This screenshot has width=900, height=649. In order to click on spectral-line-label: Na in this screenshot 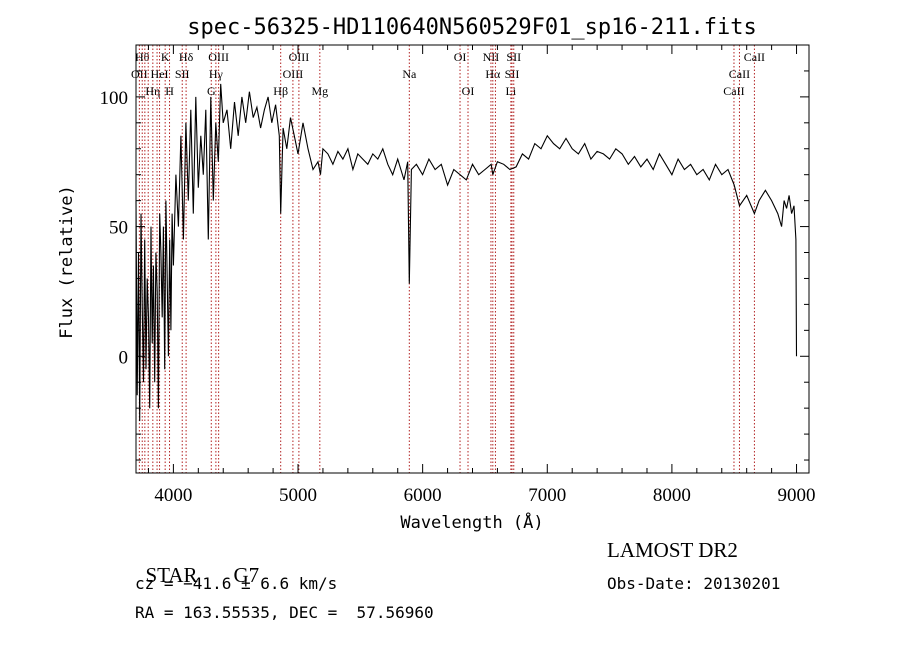, I will do `click(409, 74)`.